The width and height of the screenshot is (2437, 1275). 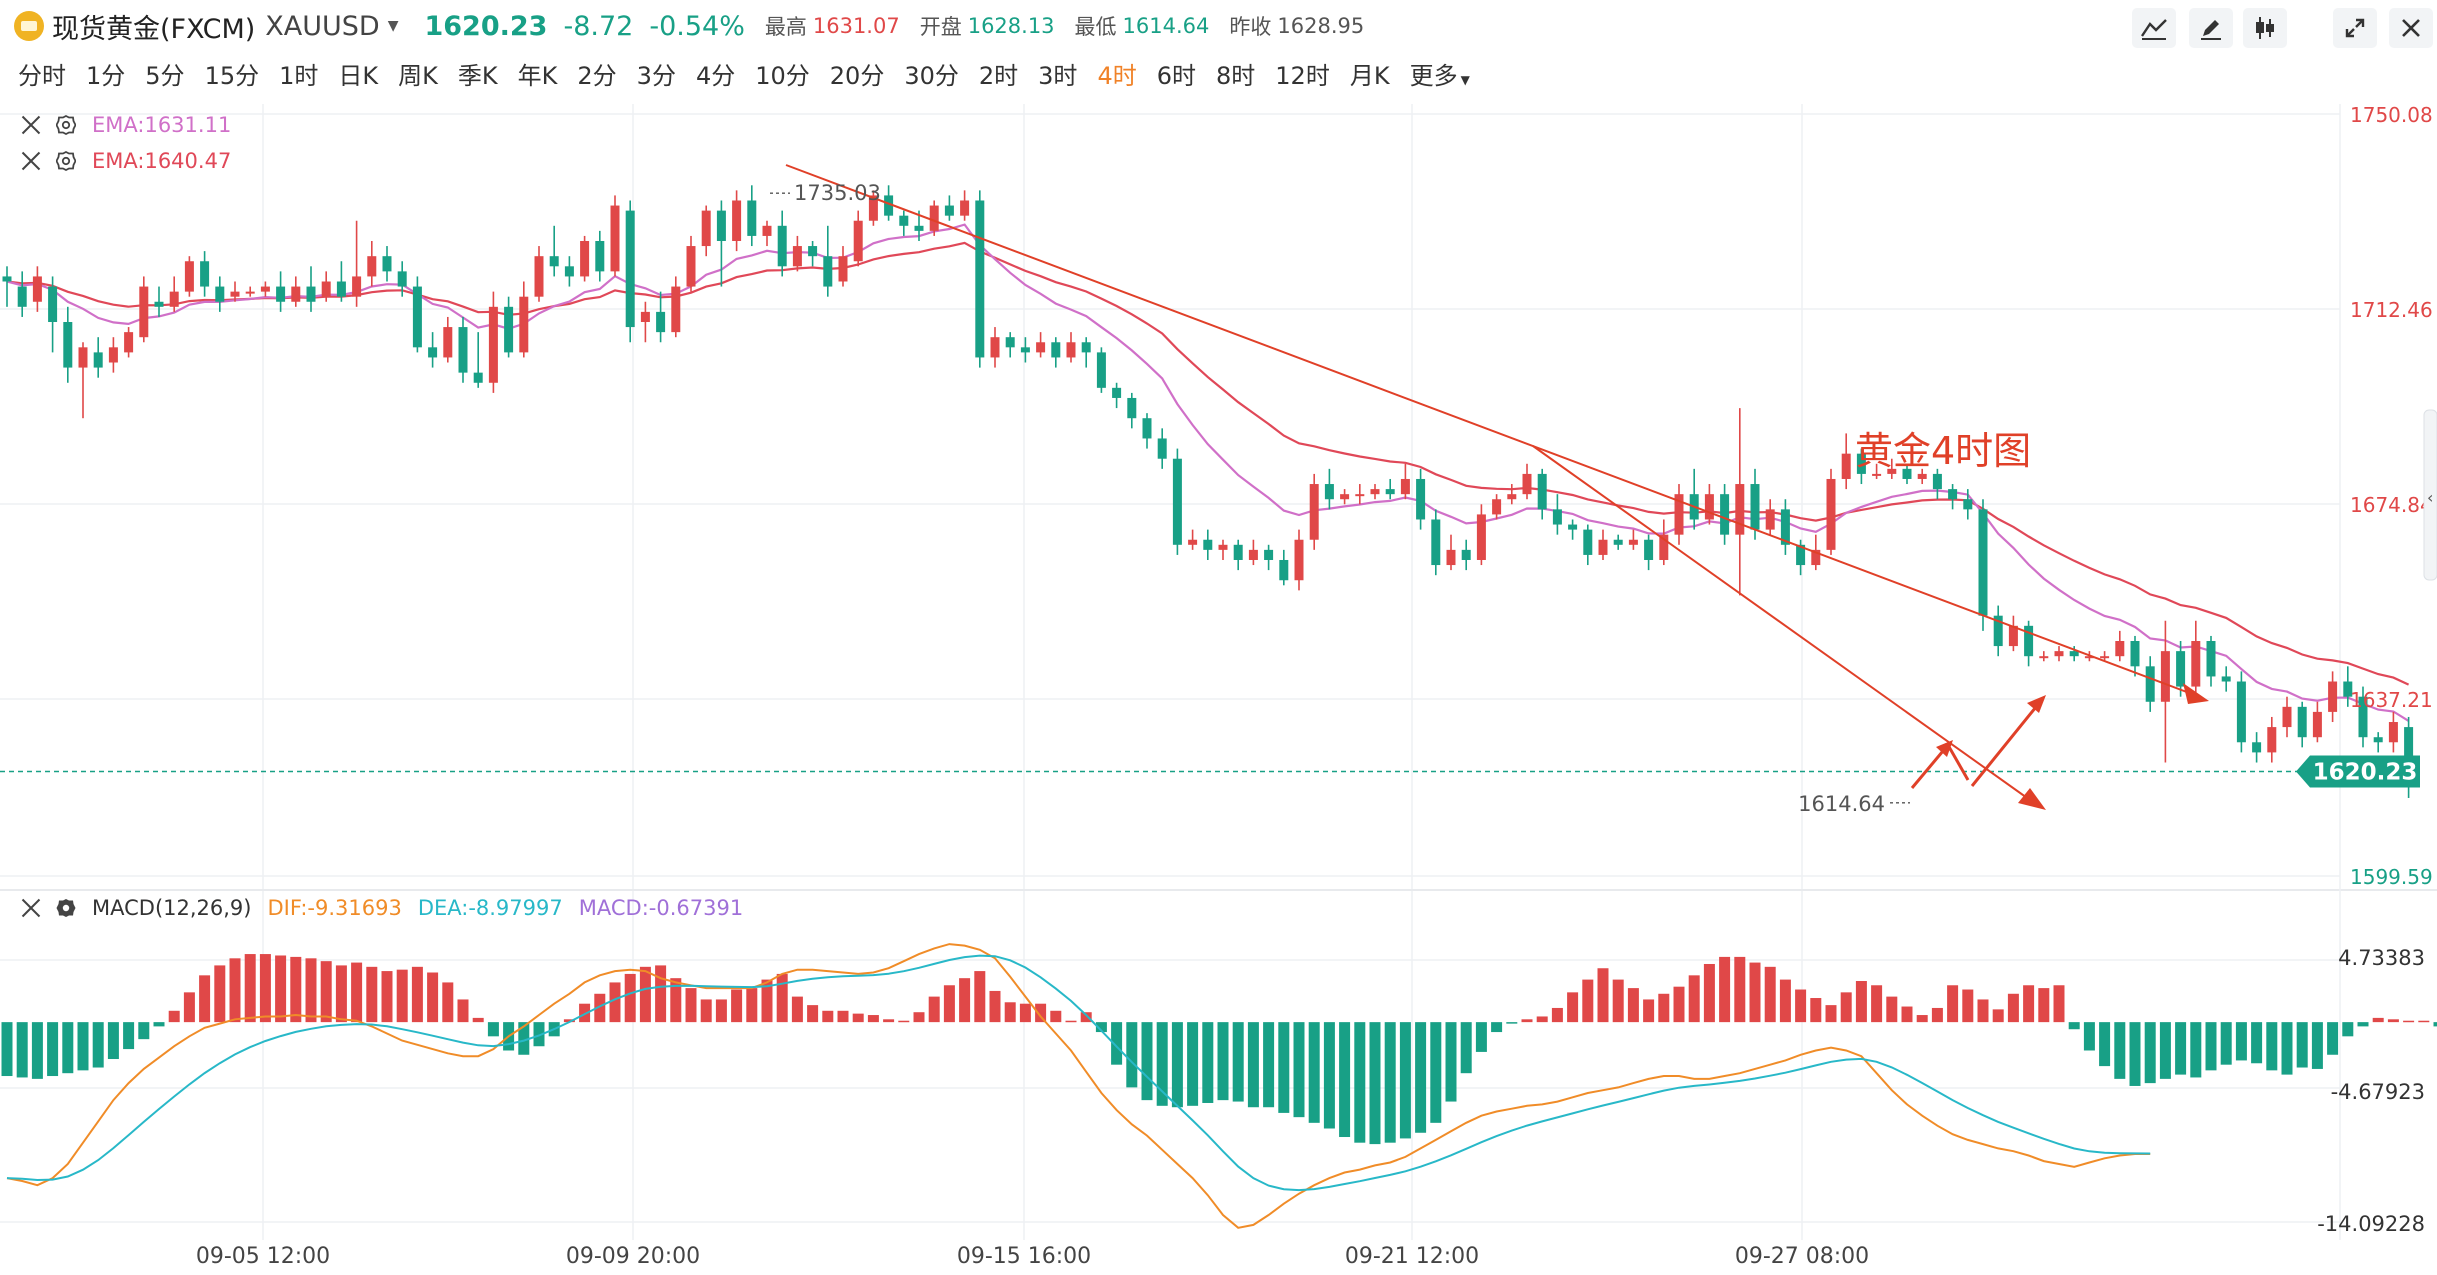 I want to click on macd-title: MACD(12,26,9), so click(x=172, y=908).